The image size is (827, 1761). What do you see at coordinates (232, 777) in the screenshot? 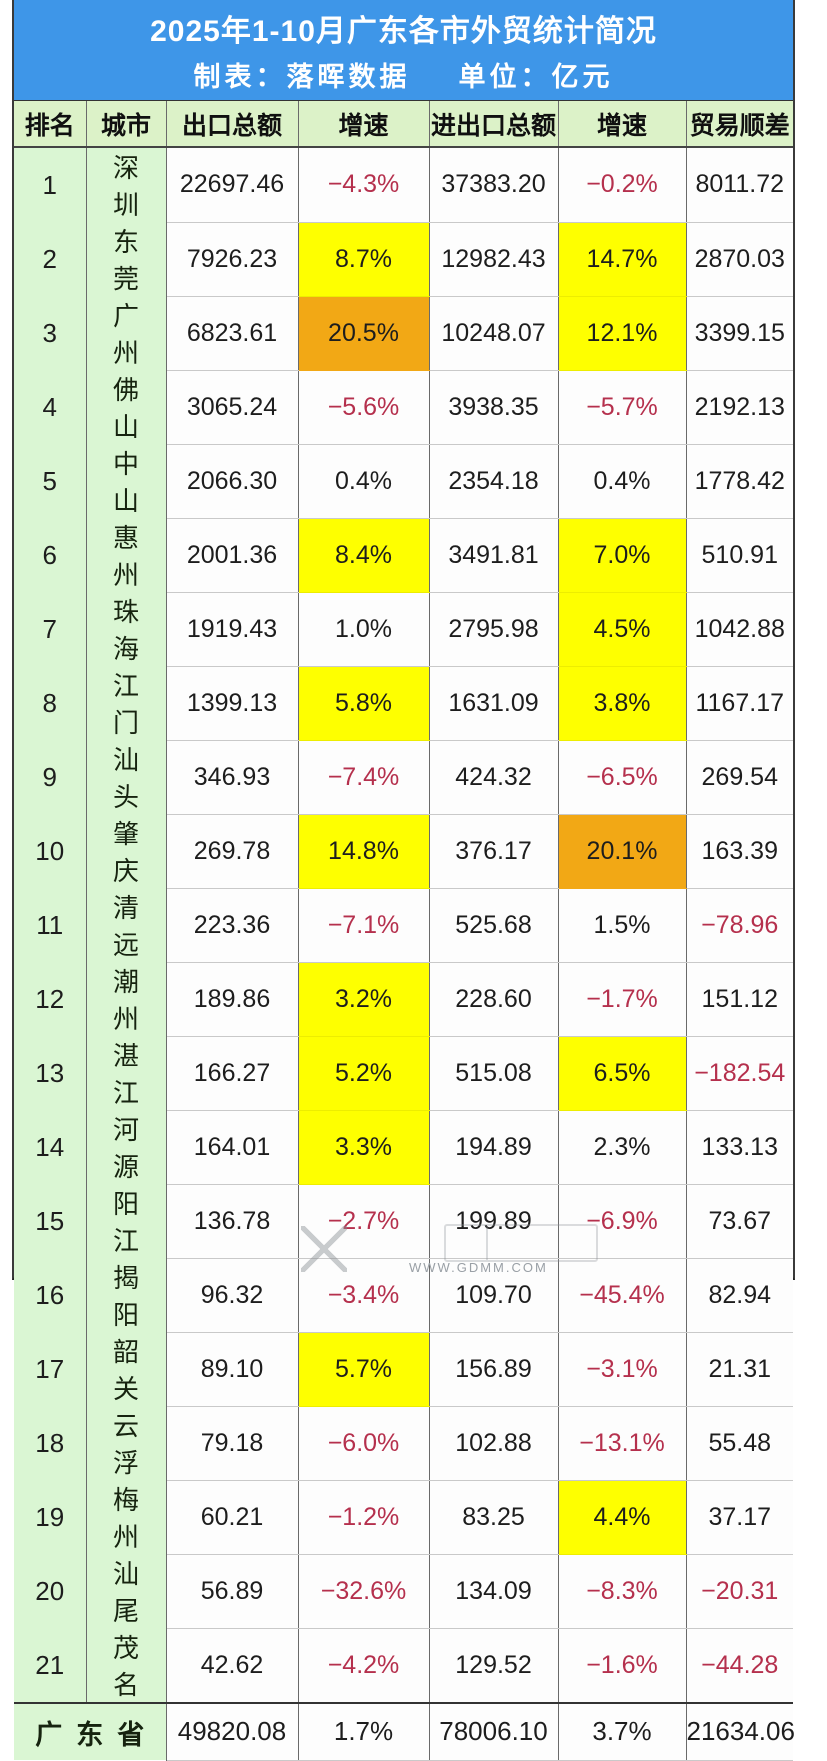
I see `export-total-cell: 346.93` at bounding box center [232, 777].